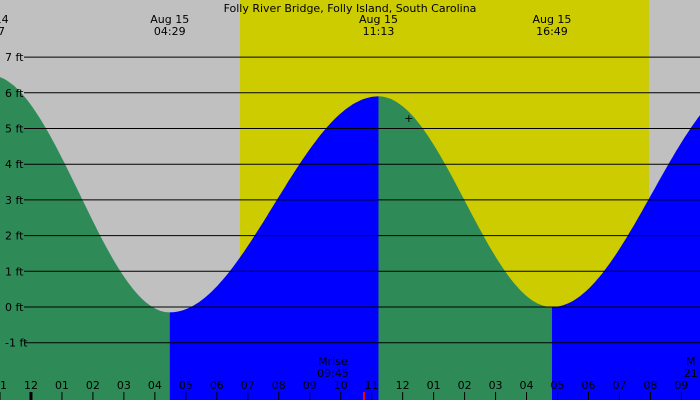 The width and height of the screenshot is (700, 400). I want to click on y-tick-label: 3 ft, so click(14, 200).